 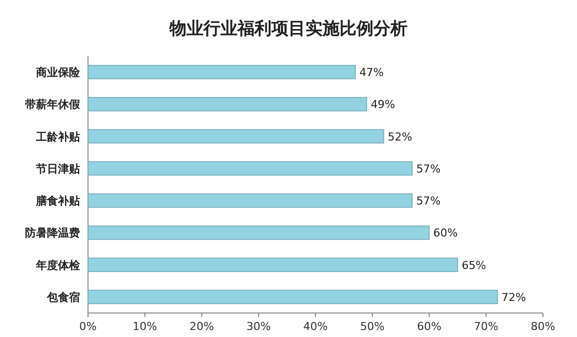 I want to click on y-tick-label: 商业保险, so click(x=58, y=73).